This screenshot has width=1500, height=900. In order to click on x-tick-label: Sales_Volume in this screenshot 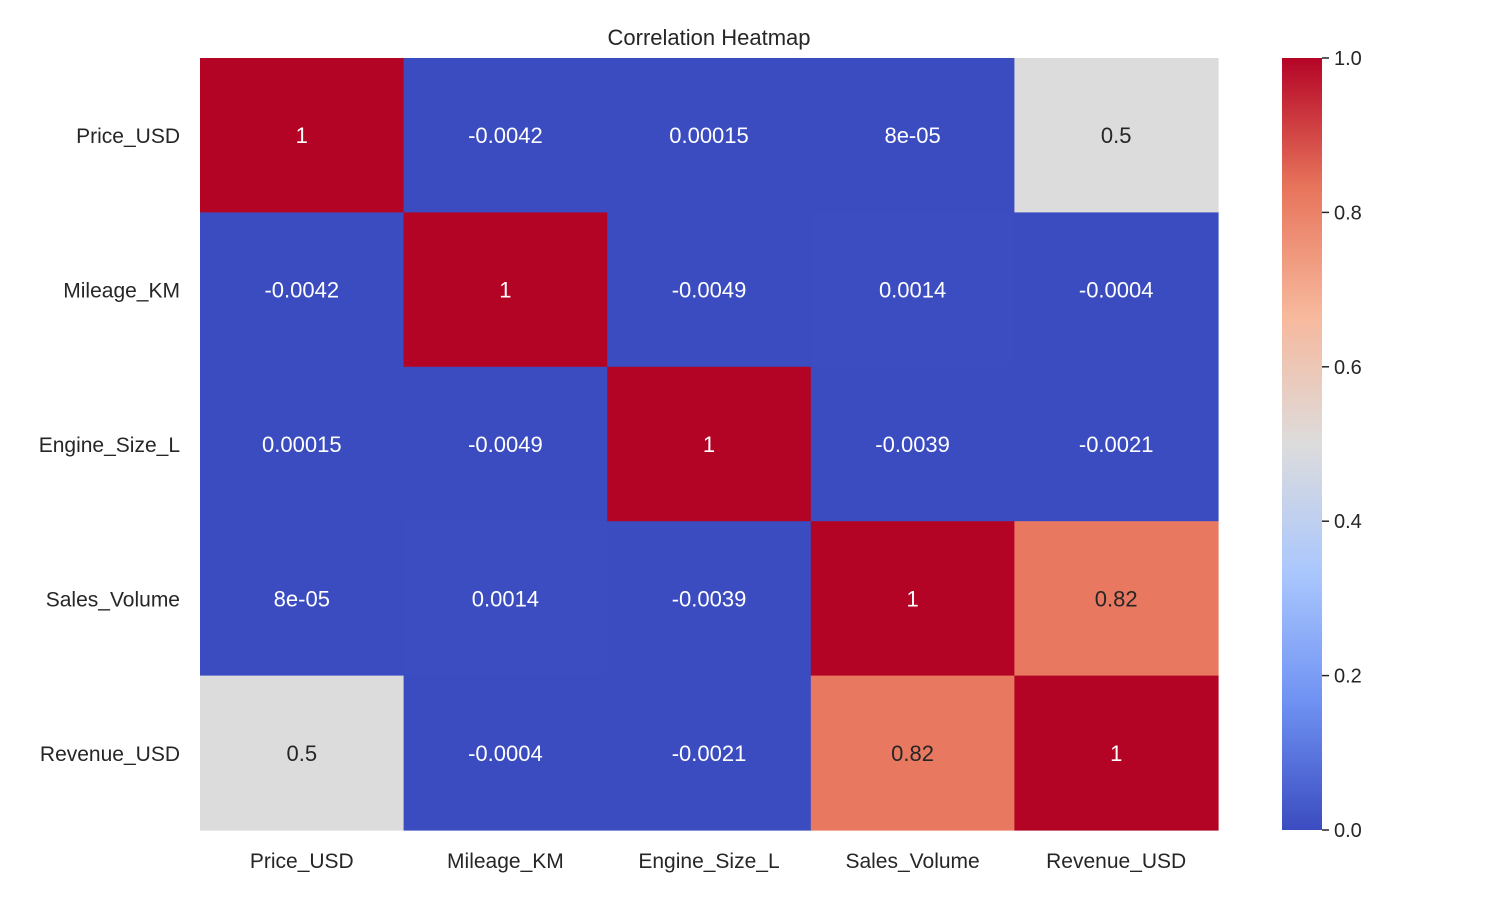, I will do `click(912, 861)`.